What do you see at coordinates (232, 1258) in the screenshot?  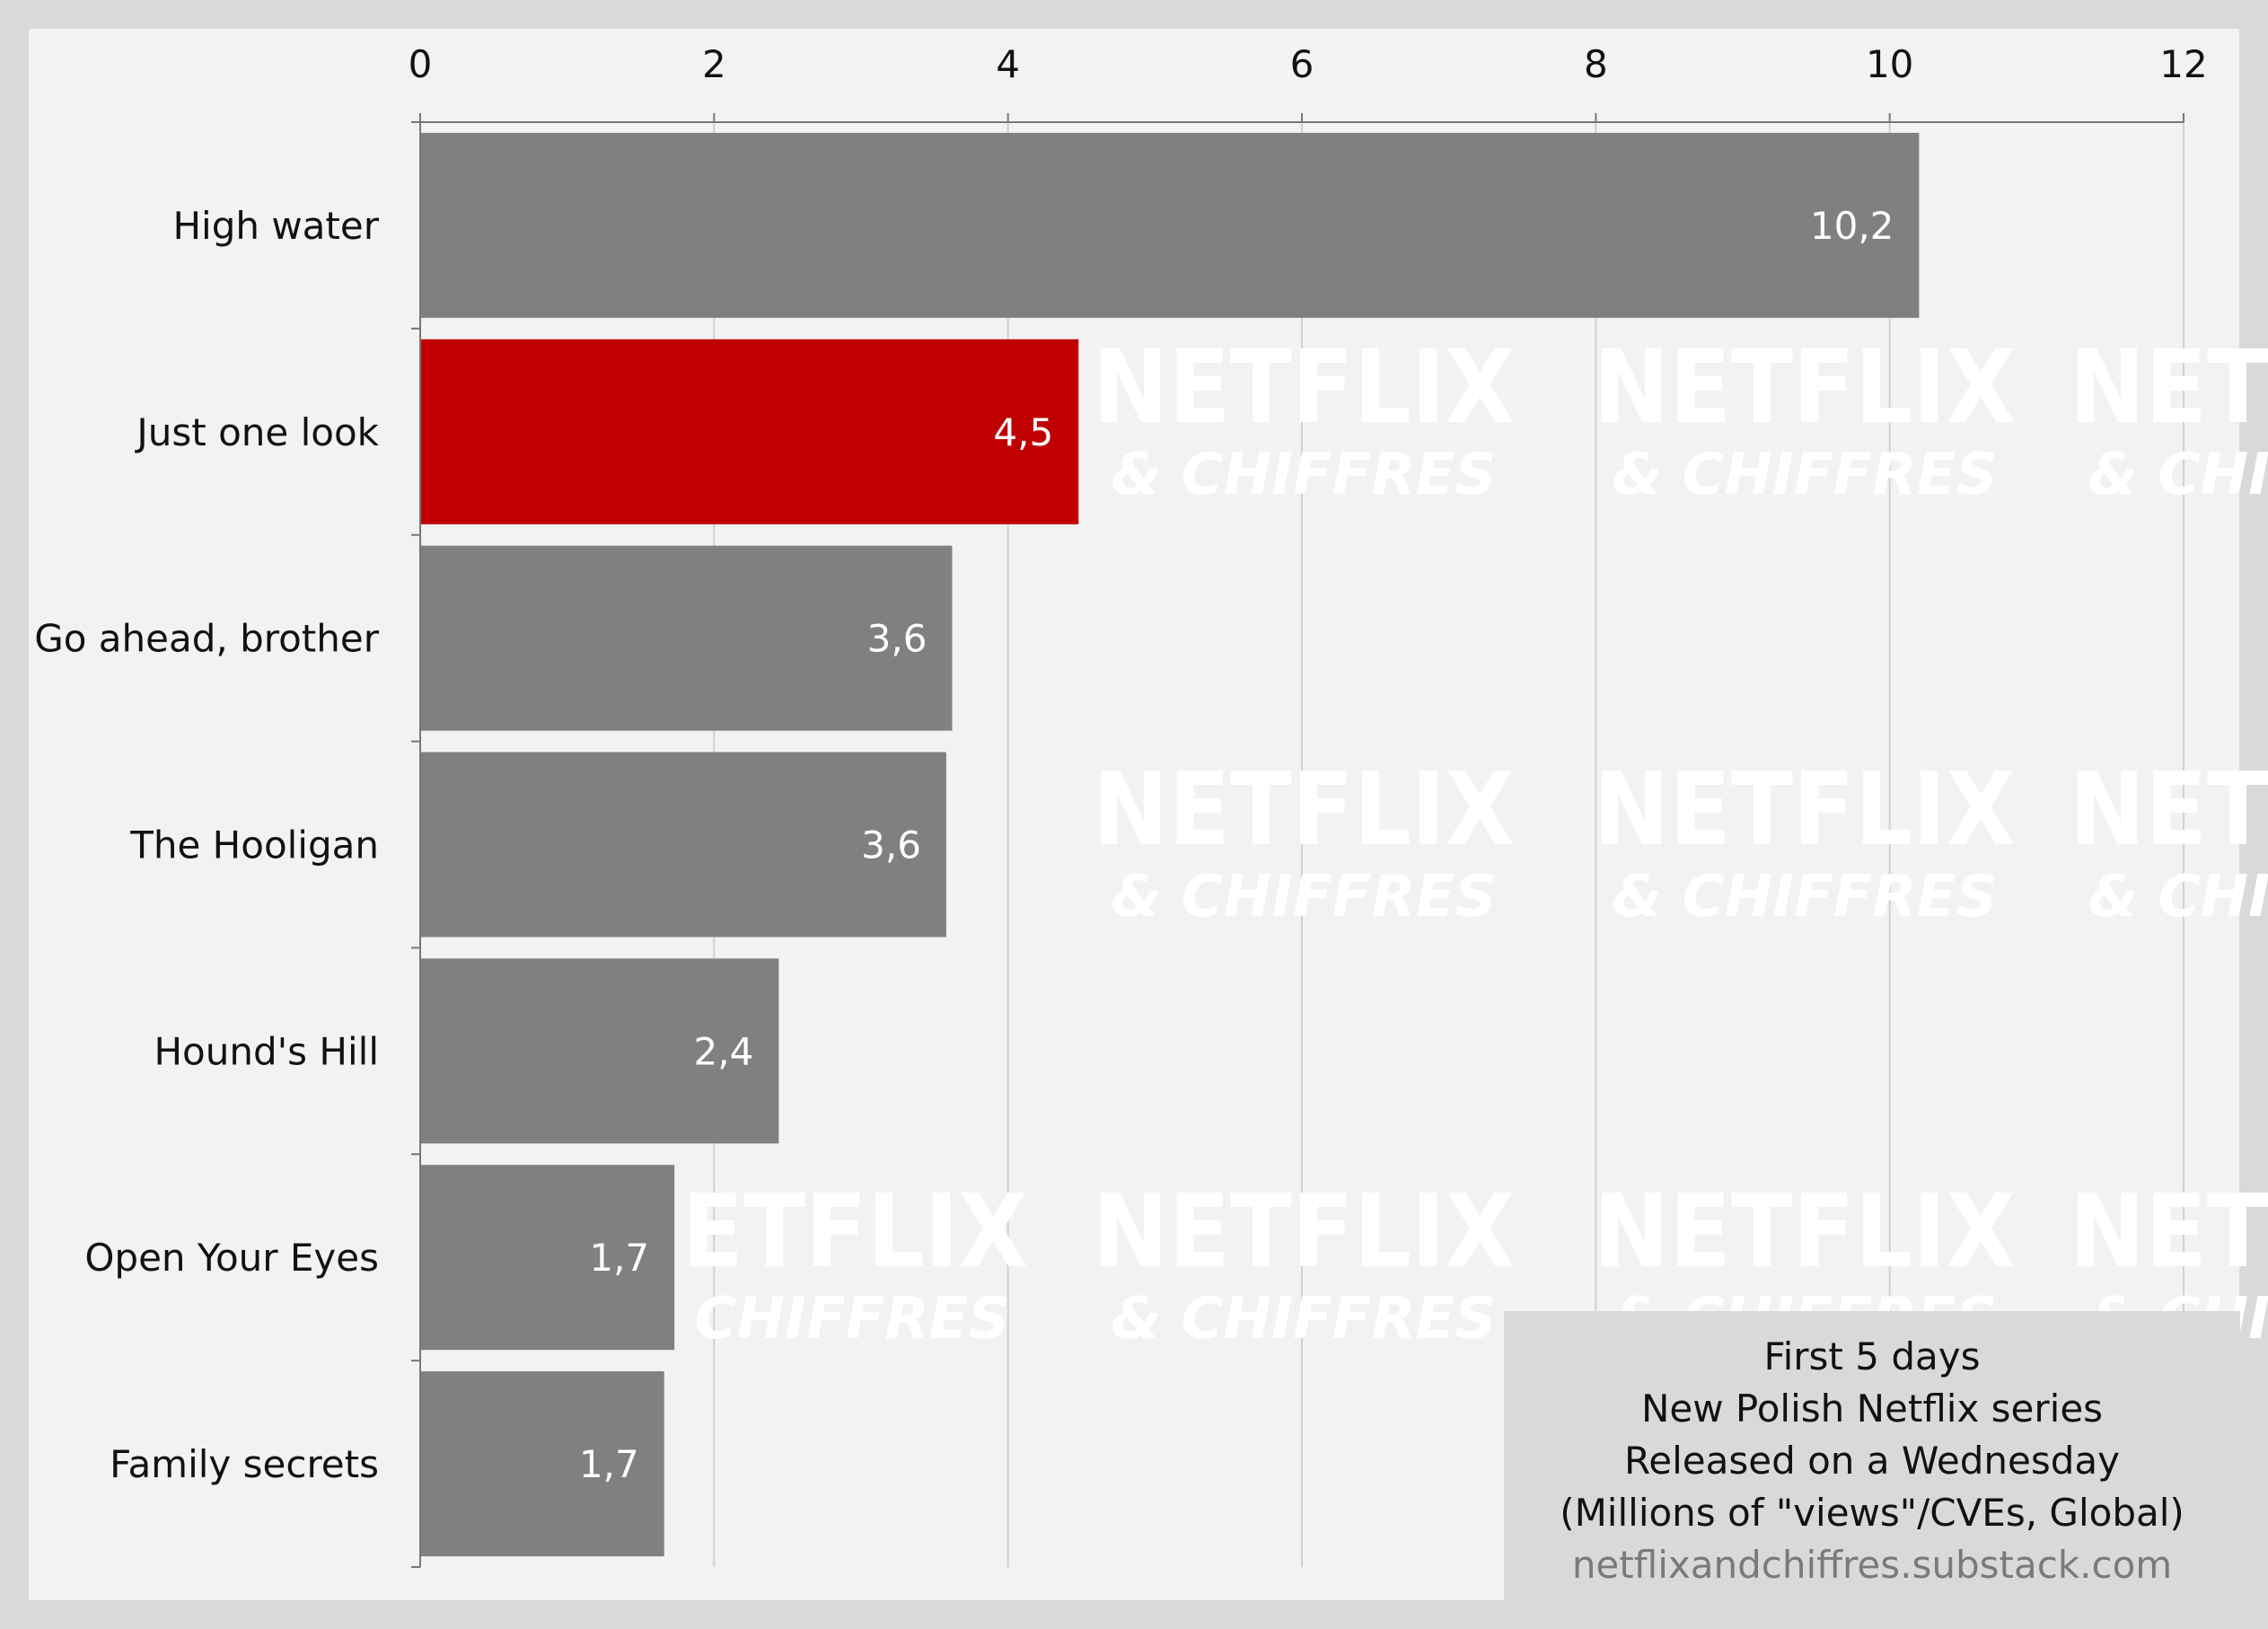 I see `category-label: Open Your Eyes` at bounding box center [232, 1258].